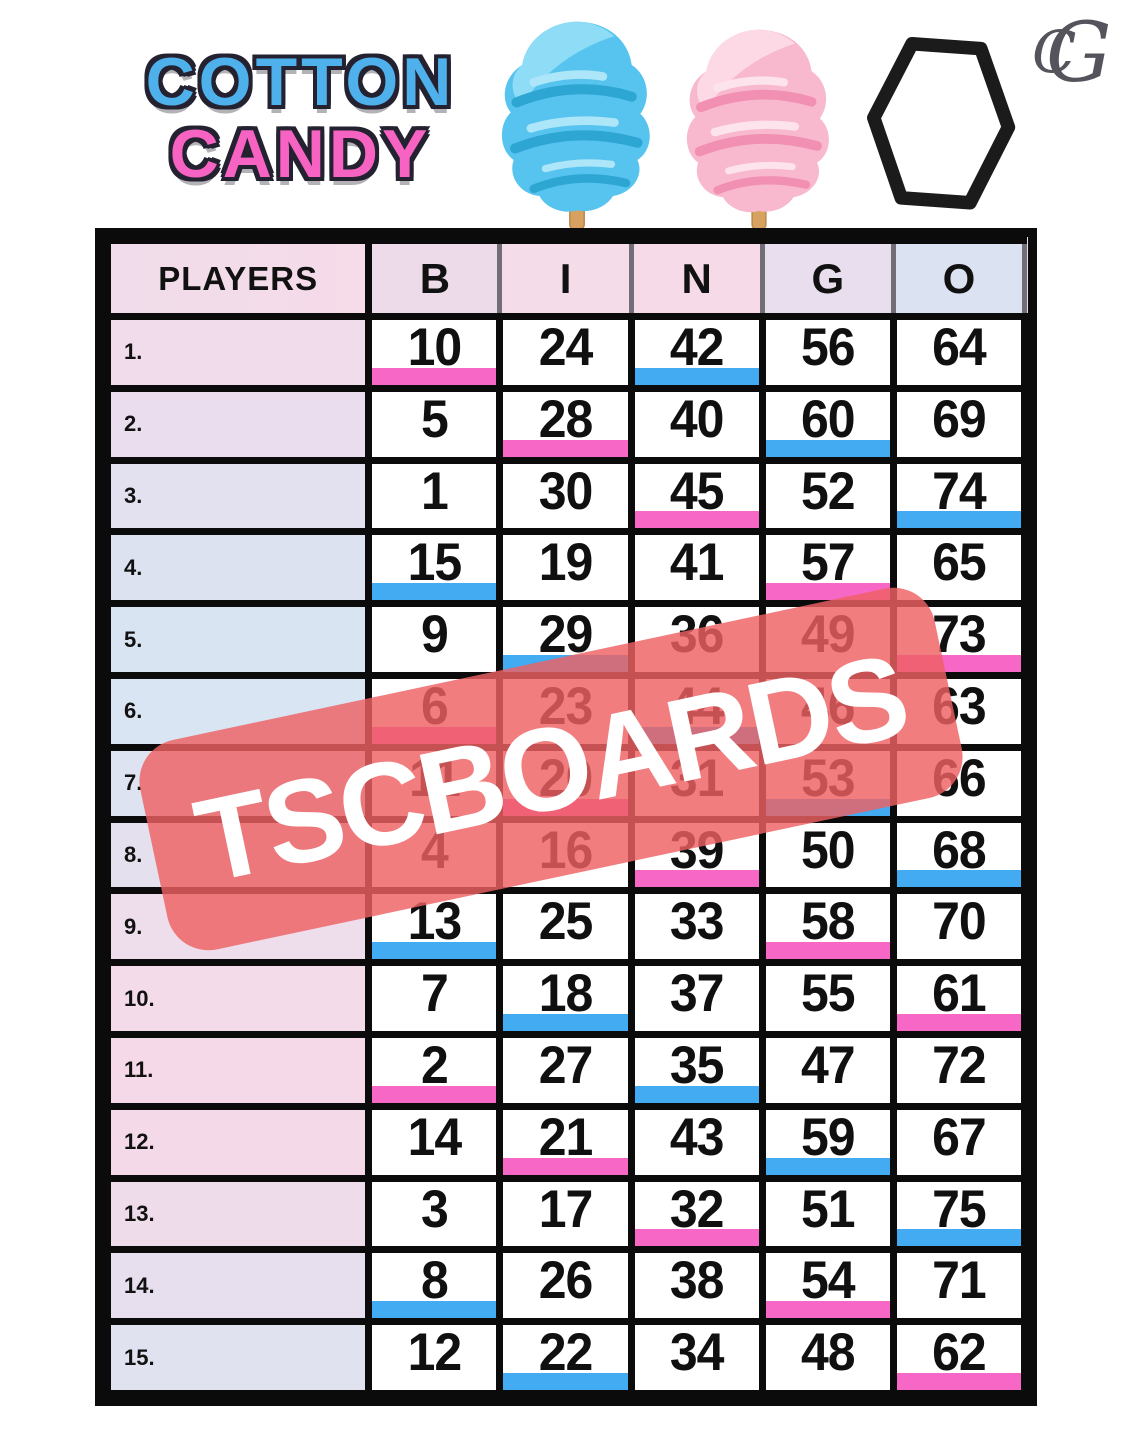 The image size is (1125, 1454). I want to click on number-cell: 58, so click(827, 927).